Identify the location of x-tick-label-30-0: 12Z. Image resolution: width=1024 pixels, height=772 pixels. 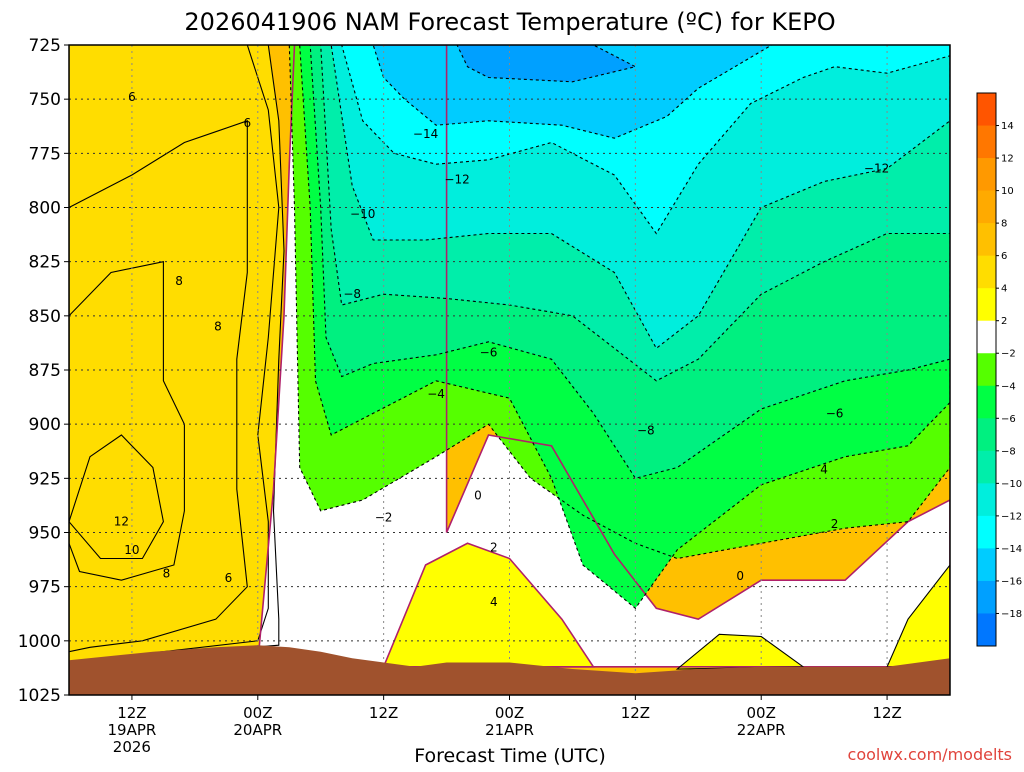
(383, 713).